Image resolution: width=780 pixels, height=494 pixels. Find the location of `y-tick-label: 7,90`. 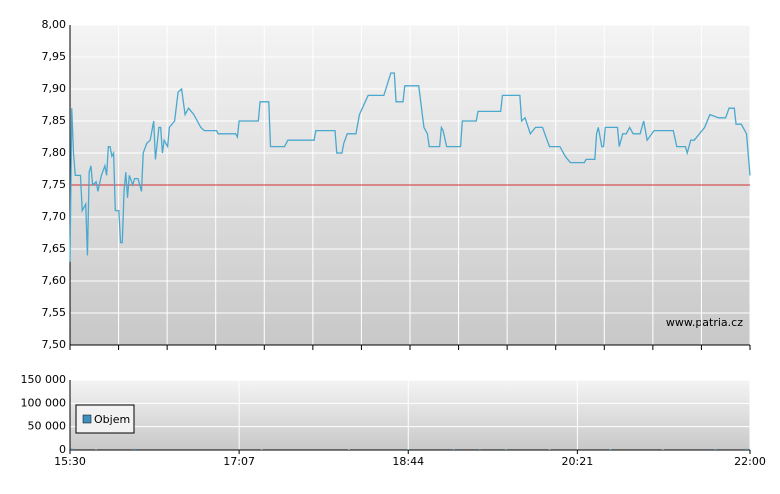

y-tick-label: 7,90 is located at coordinates (54, 88).